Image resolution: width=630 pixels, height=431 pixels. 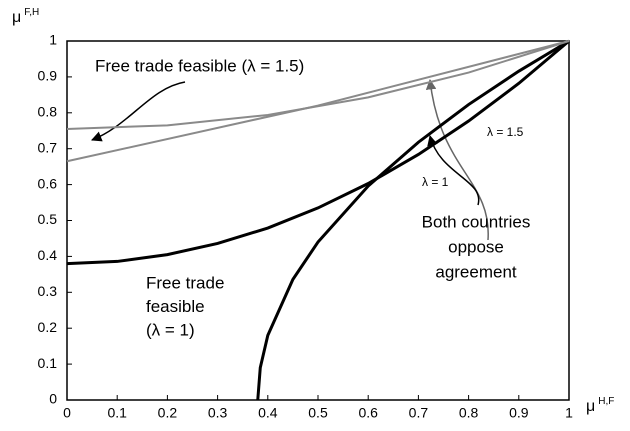 I want to click on x_label-text: μ, so click(x=590, y=406).